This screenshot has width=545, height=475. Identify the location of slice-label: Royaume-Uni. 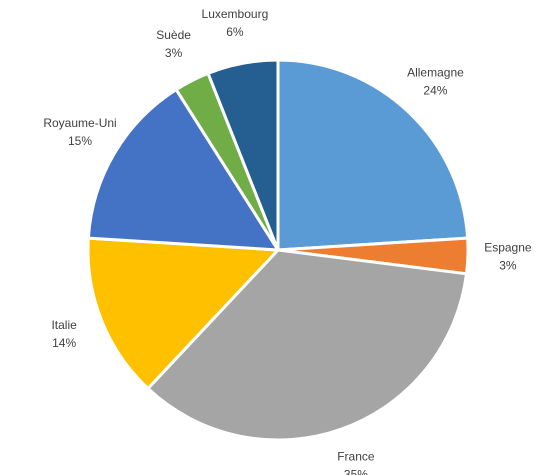
(79, 123).